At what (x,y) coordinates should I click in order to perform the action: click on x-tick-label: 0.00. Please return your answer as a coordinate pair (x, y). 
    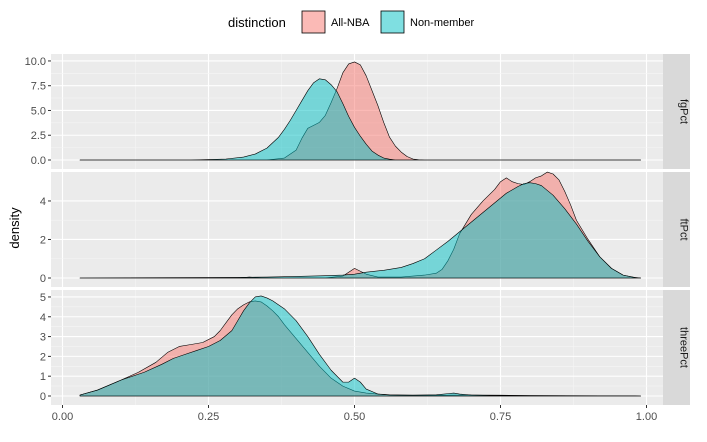
    Looking at the image, I should click on (62, 417).